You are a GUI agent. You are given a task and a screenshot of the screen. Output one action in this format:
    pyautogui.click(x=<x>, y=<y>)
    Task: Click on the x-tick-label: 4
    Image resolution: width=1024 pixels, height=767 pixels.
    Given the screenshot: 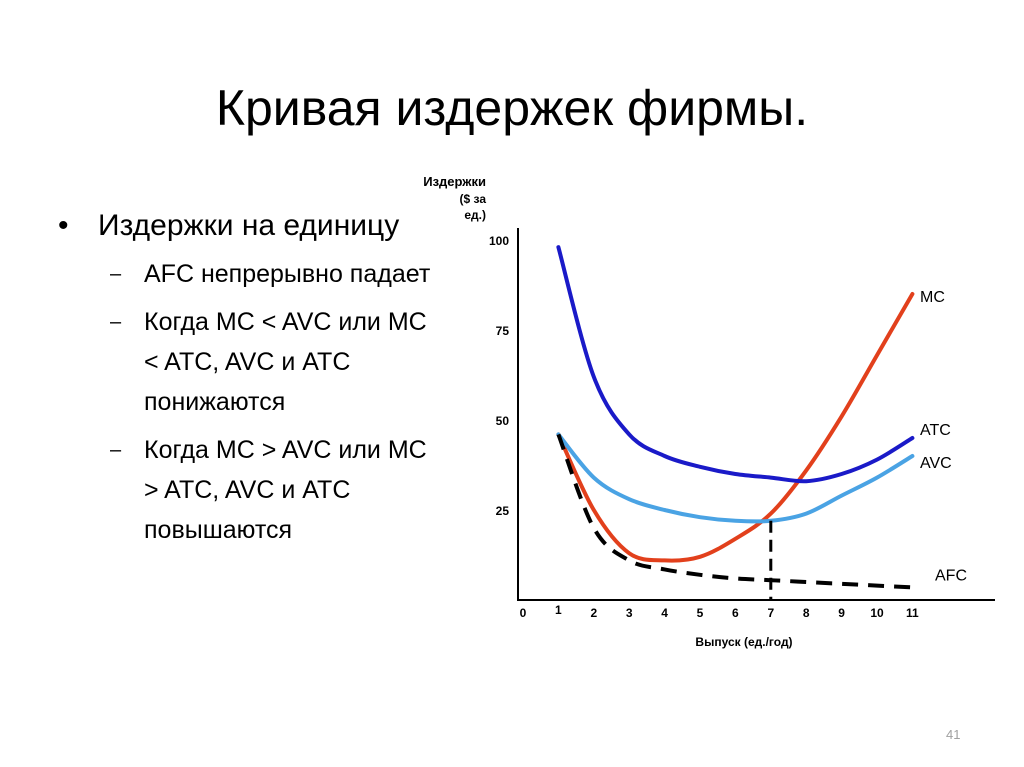 What is the action you would take?
    pyautogui.click(x=664, y=613)
    